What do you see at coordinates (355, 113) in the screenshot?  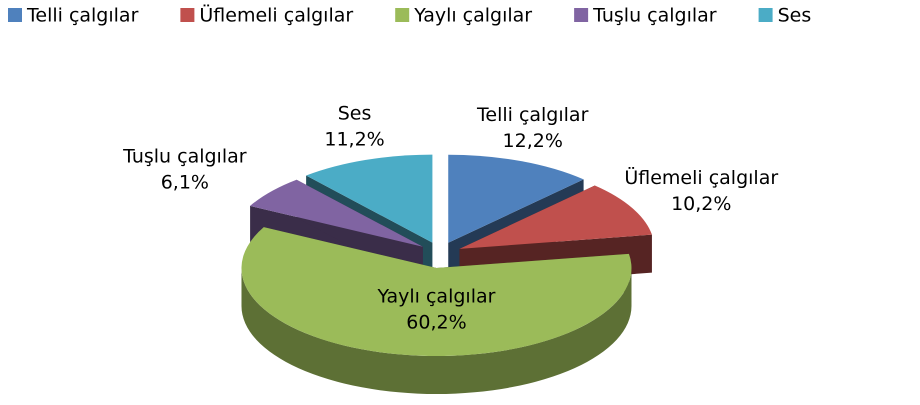 I see `data-label-name: Ses` at bounding box center [355, 113].